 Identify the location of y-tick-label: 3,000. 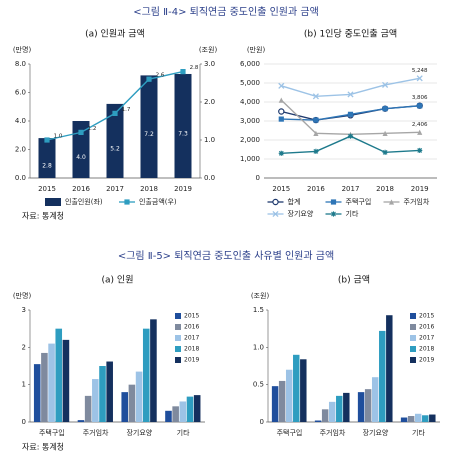
(250, 121).